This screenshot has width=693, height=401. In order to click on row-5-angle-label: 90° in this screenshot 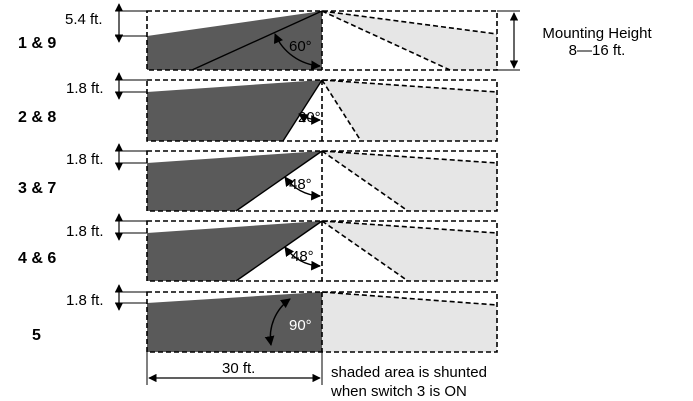, I will do `click(300, 325)`.